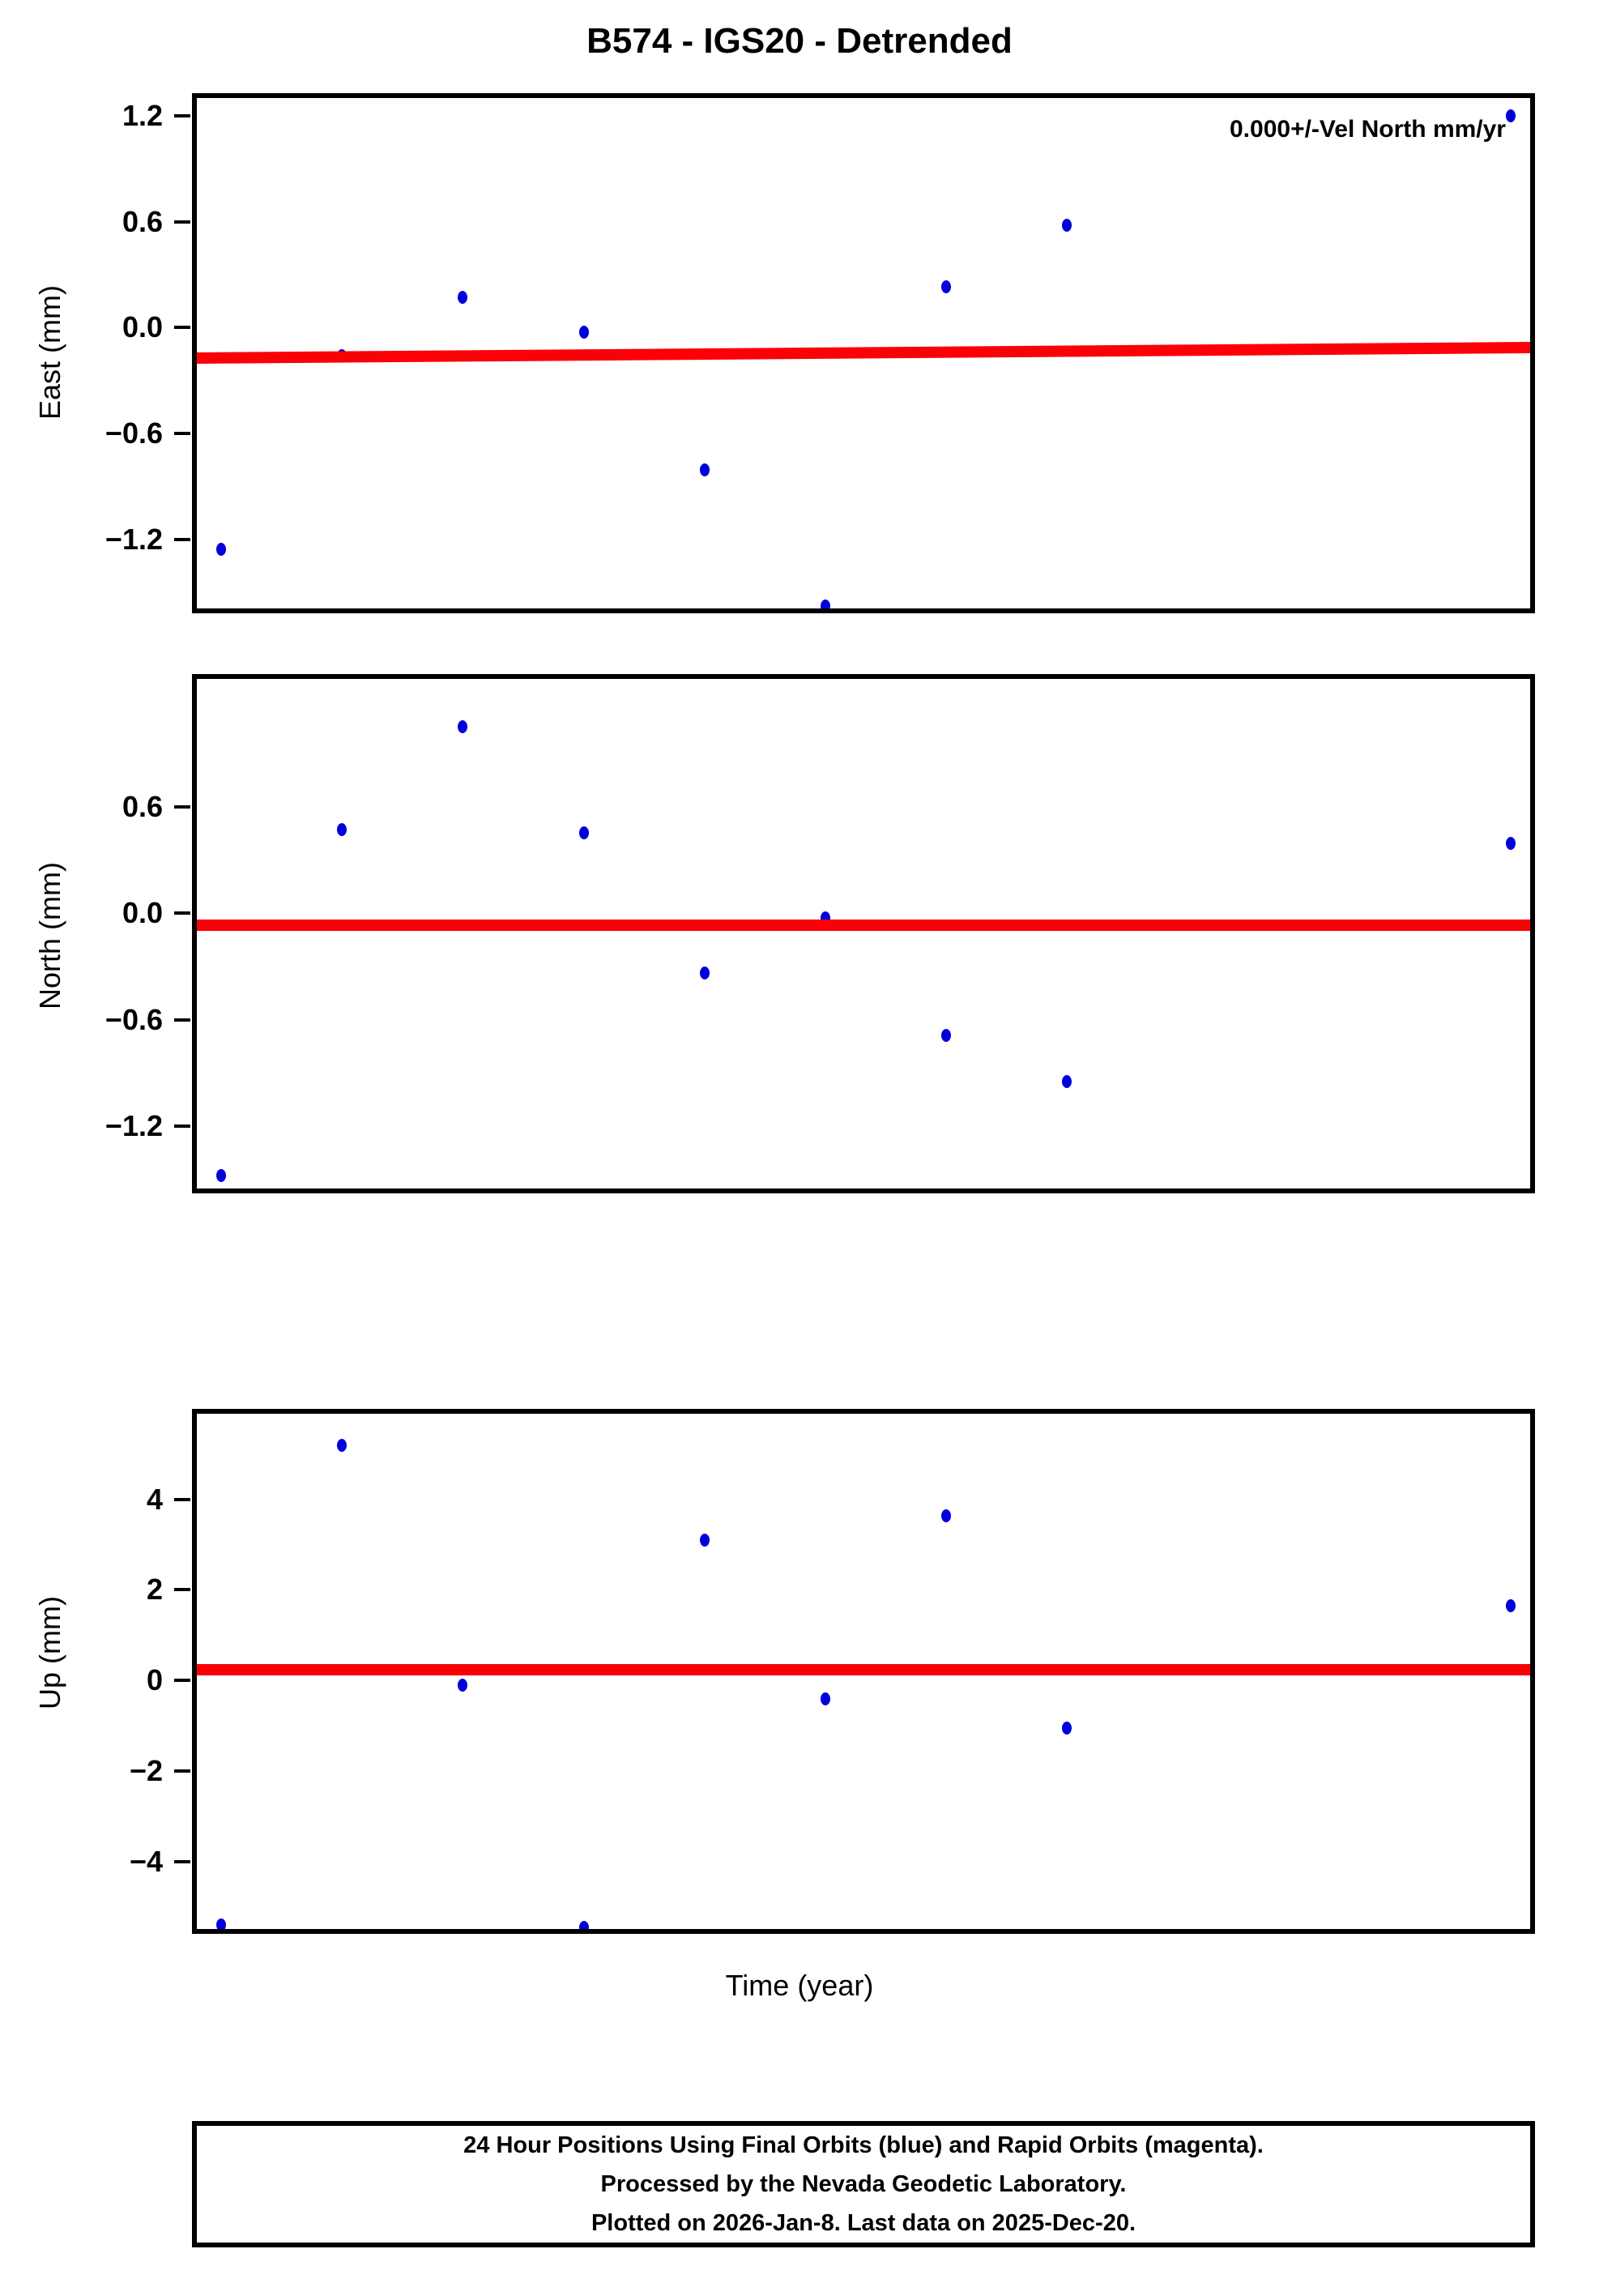 This screenshot has height=2296, width=1599. Describe the element at coordinates (799, 1986) in the screenshot. I see `x-axis-label: Time (year)` at that location.